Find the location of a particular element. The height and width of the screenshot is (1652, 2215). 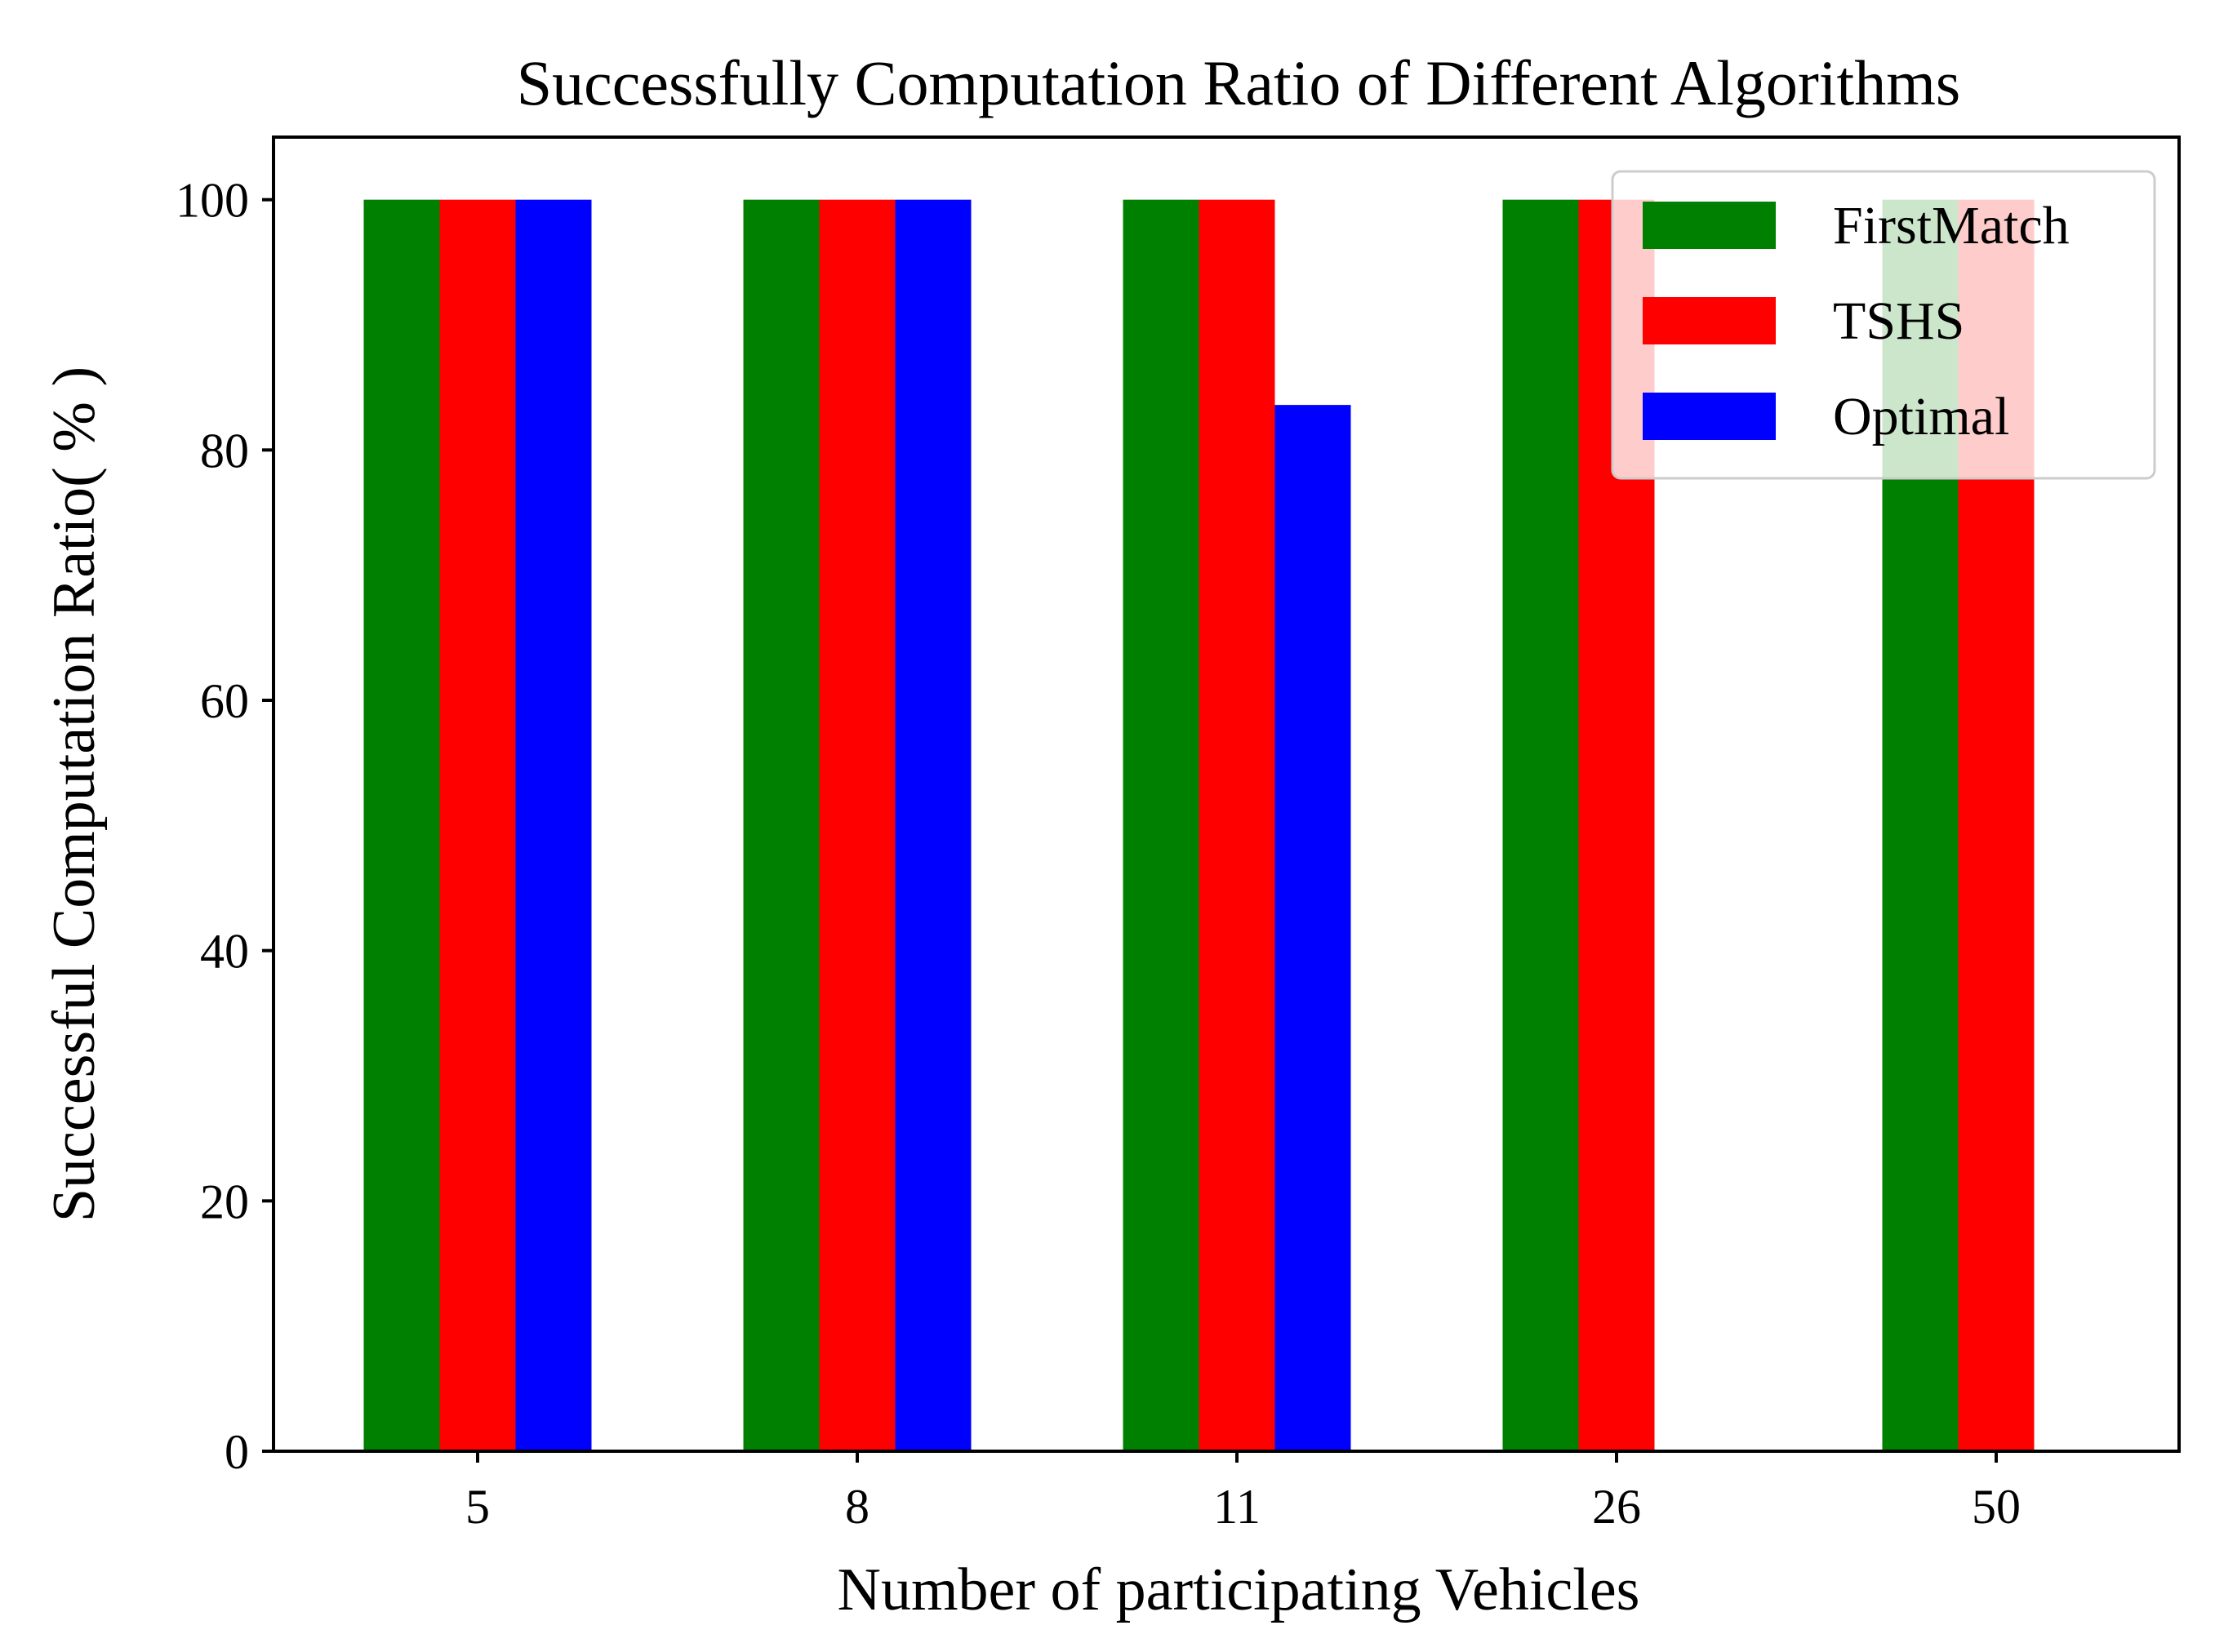

x-axis: 5 8 11 26 50 is located at coordinates (1243, 1492).